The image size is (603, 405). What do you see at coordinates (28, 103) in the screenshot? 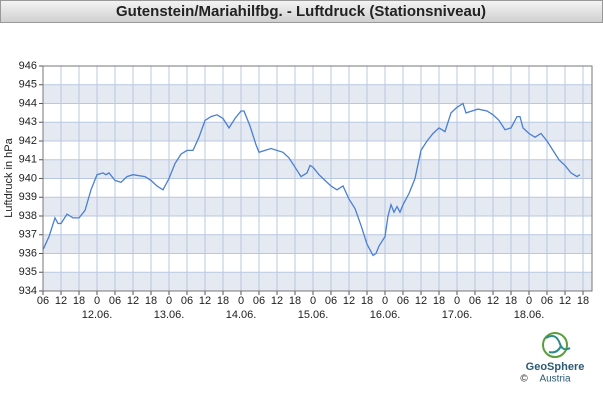
I see `y-tick-label: 944` at bounding box center [28, 103].